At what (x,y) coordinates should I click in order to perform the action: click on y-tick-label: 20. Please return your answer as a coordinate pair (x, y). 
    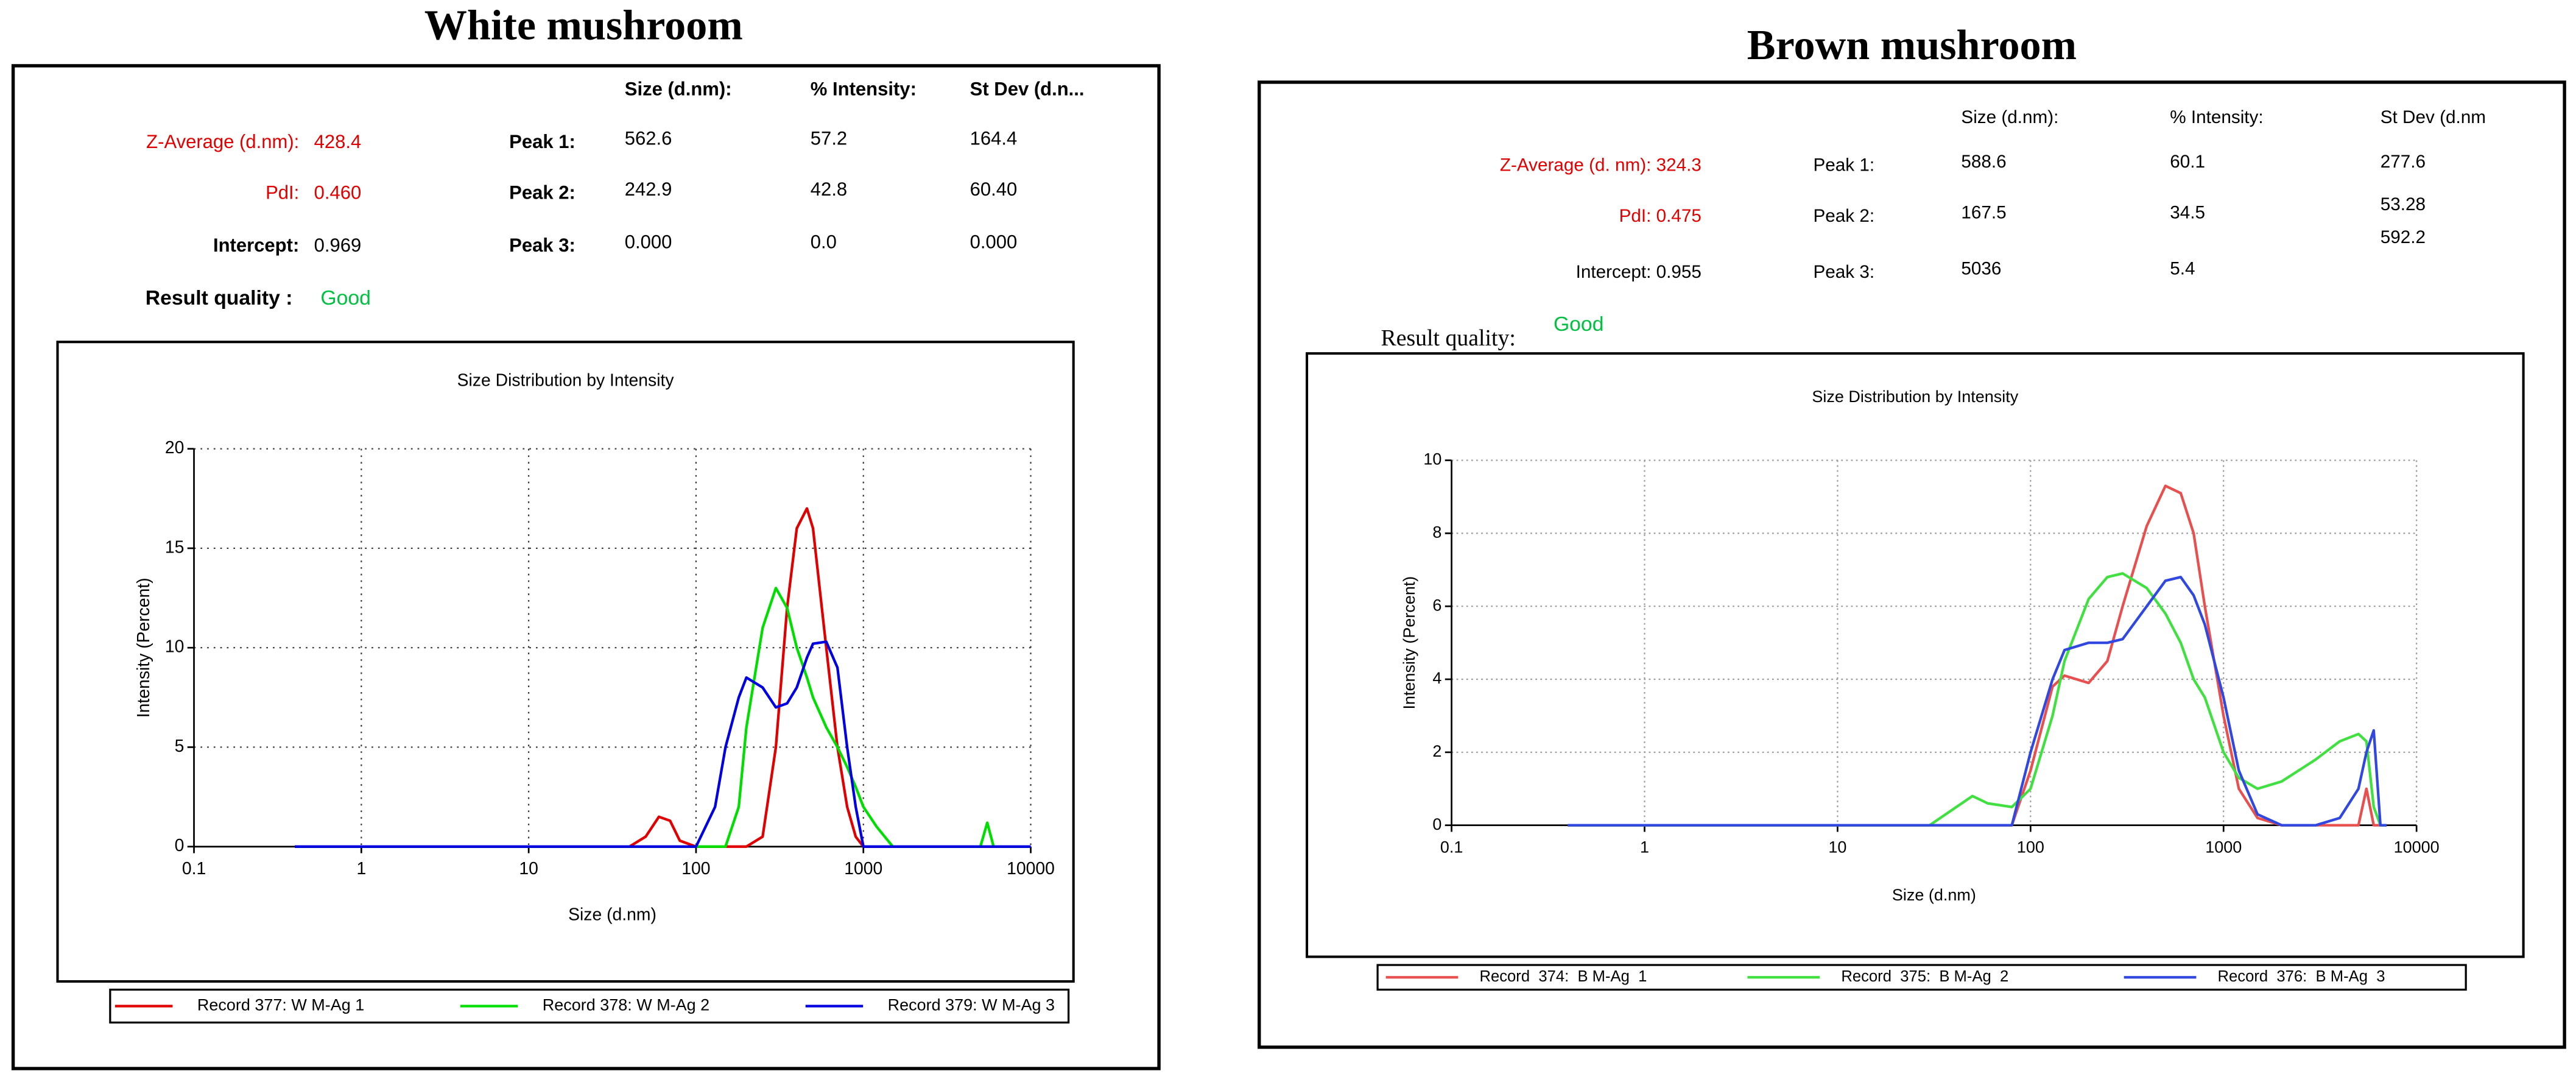
    Looking at the image, I should click on (175, 448).